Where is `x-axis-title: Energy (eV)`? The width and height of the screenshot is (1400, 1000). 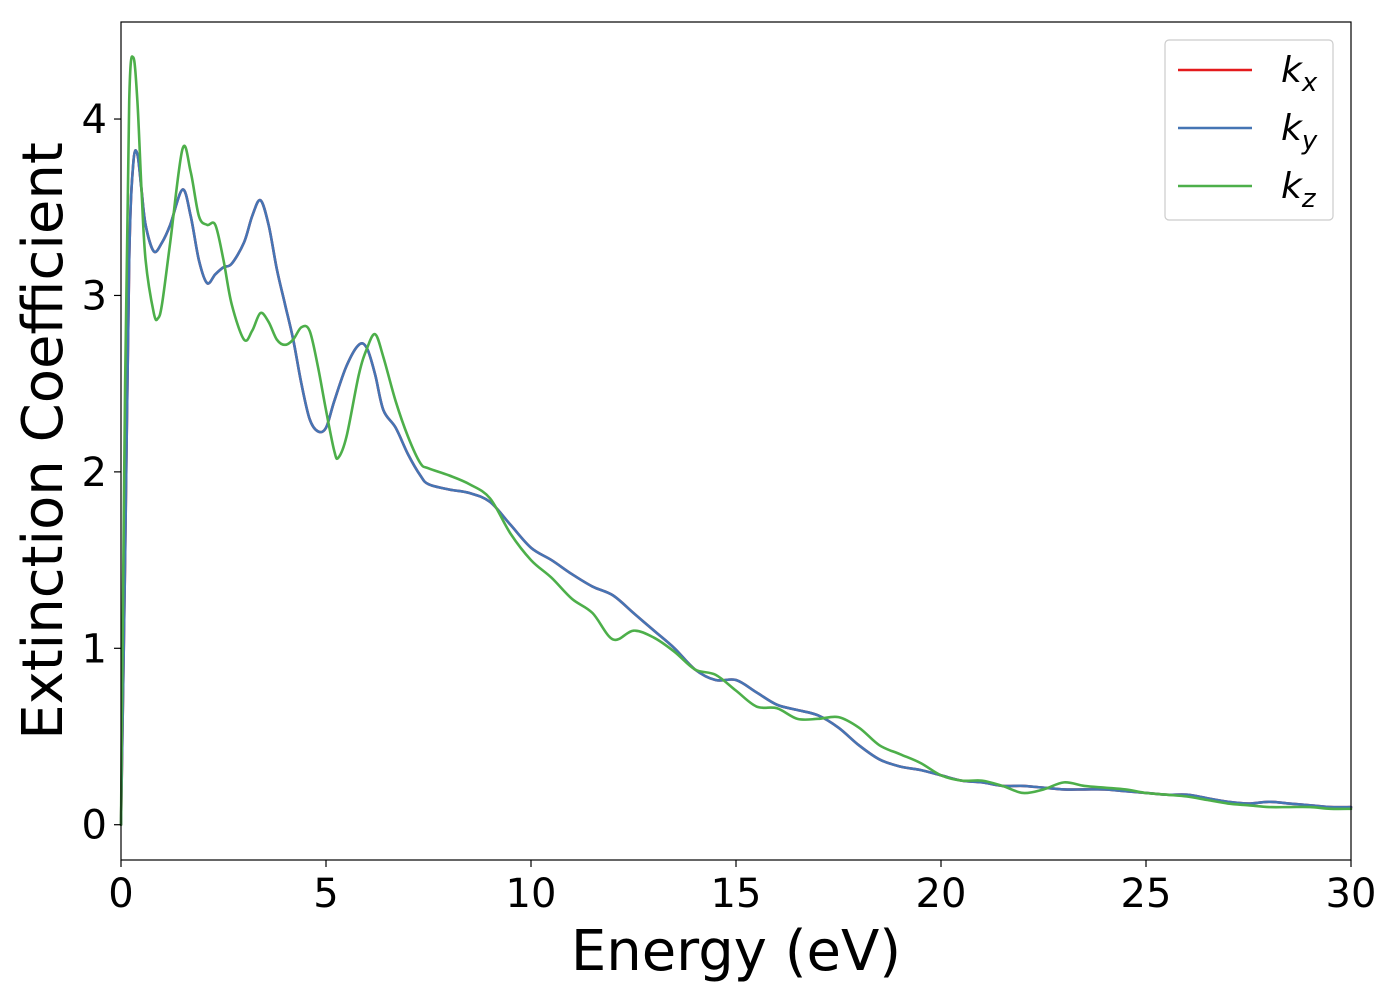
x-axis-title: Energy (eV) is located at coordinates (736, 951).